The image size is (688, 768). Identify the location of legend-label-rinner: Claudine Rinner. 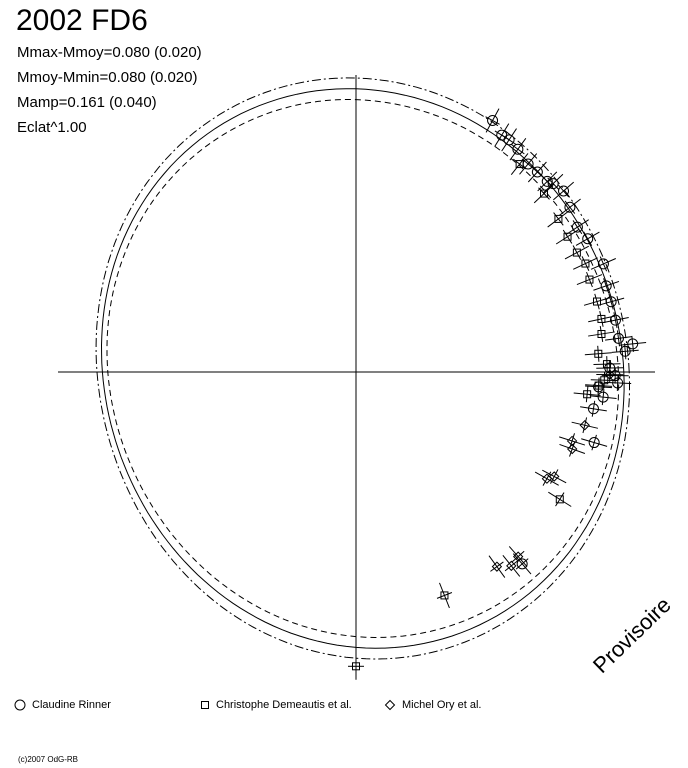
(71, 705).